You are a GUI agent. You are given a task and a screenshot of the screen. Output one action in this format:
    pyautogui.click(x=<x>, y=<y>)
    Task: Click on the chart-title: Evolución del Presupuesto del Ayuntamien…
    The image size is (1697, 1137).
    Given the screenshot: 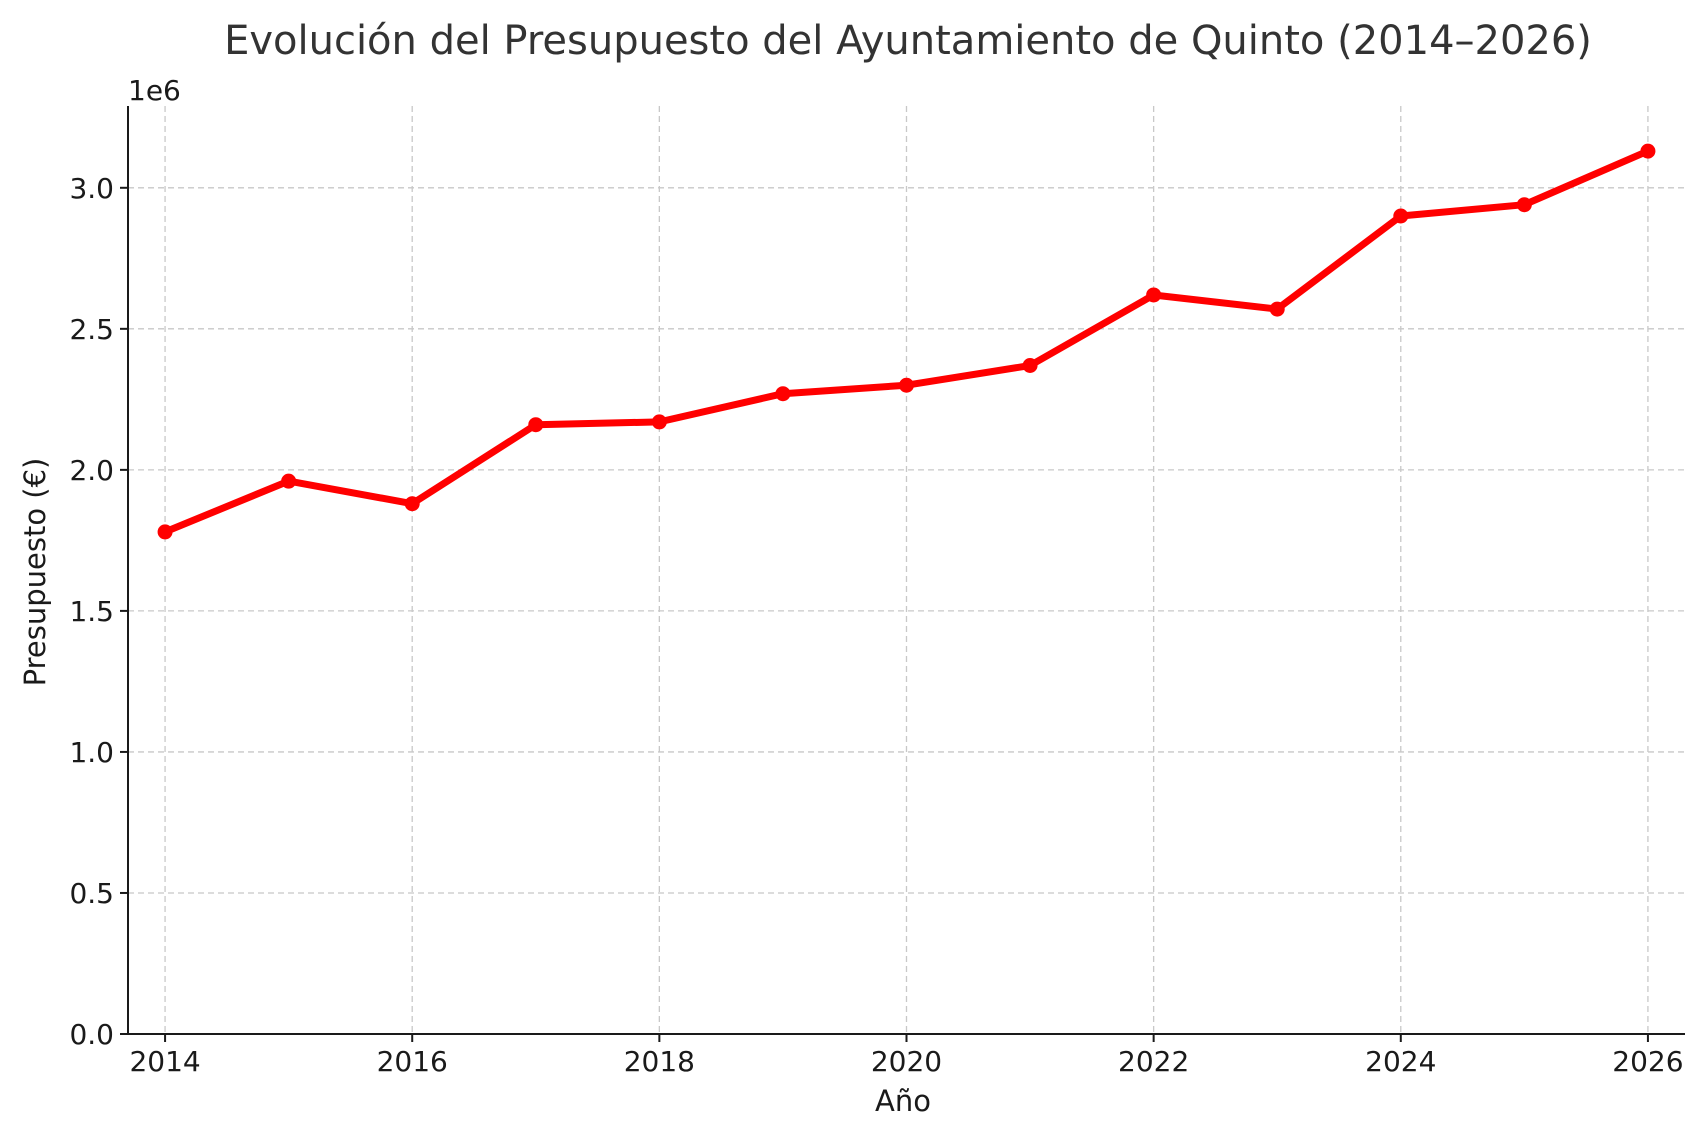 What is the action you would take?
    pyautogui.click(x=908, y=41)
    